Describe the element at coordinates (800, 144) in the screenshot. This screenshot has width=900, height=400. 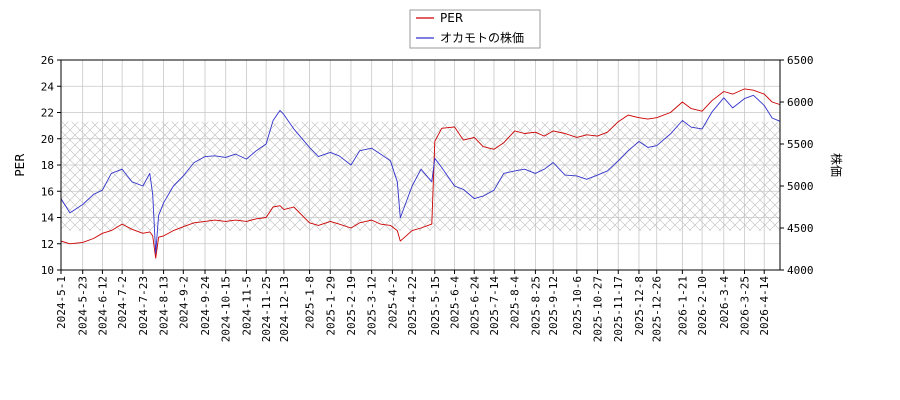
I see `right-tick-label: 5500` at that location.